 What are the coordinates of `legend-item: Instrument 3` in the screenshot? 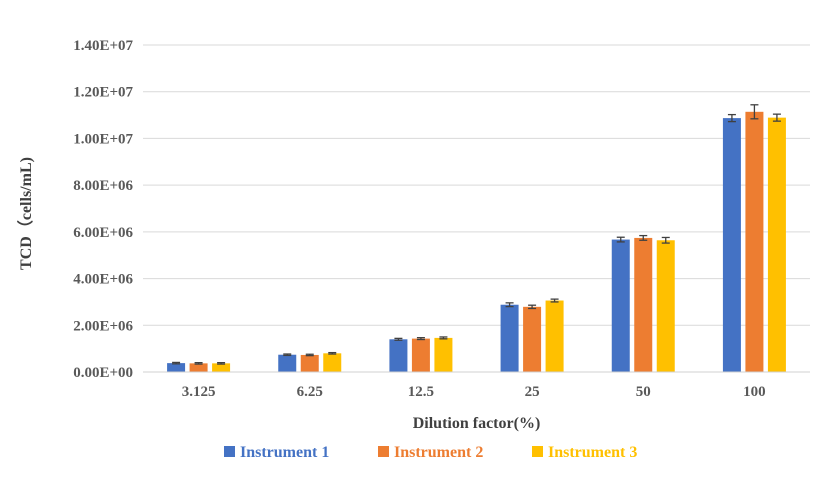 It's located at (584, 452).